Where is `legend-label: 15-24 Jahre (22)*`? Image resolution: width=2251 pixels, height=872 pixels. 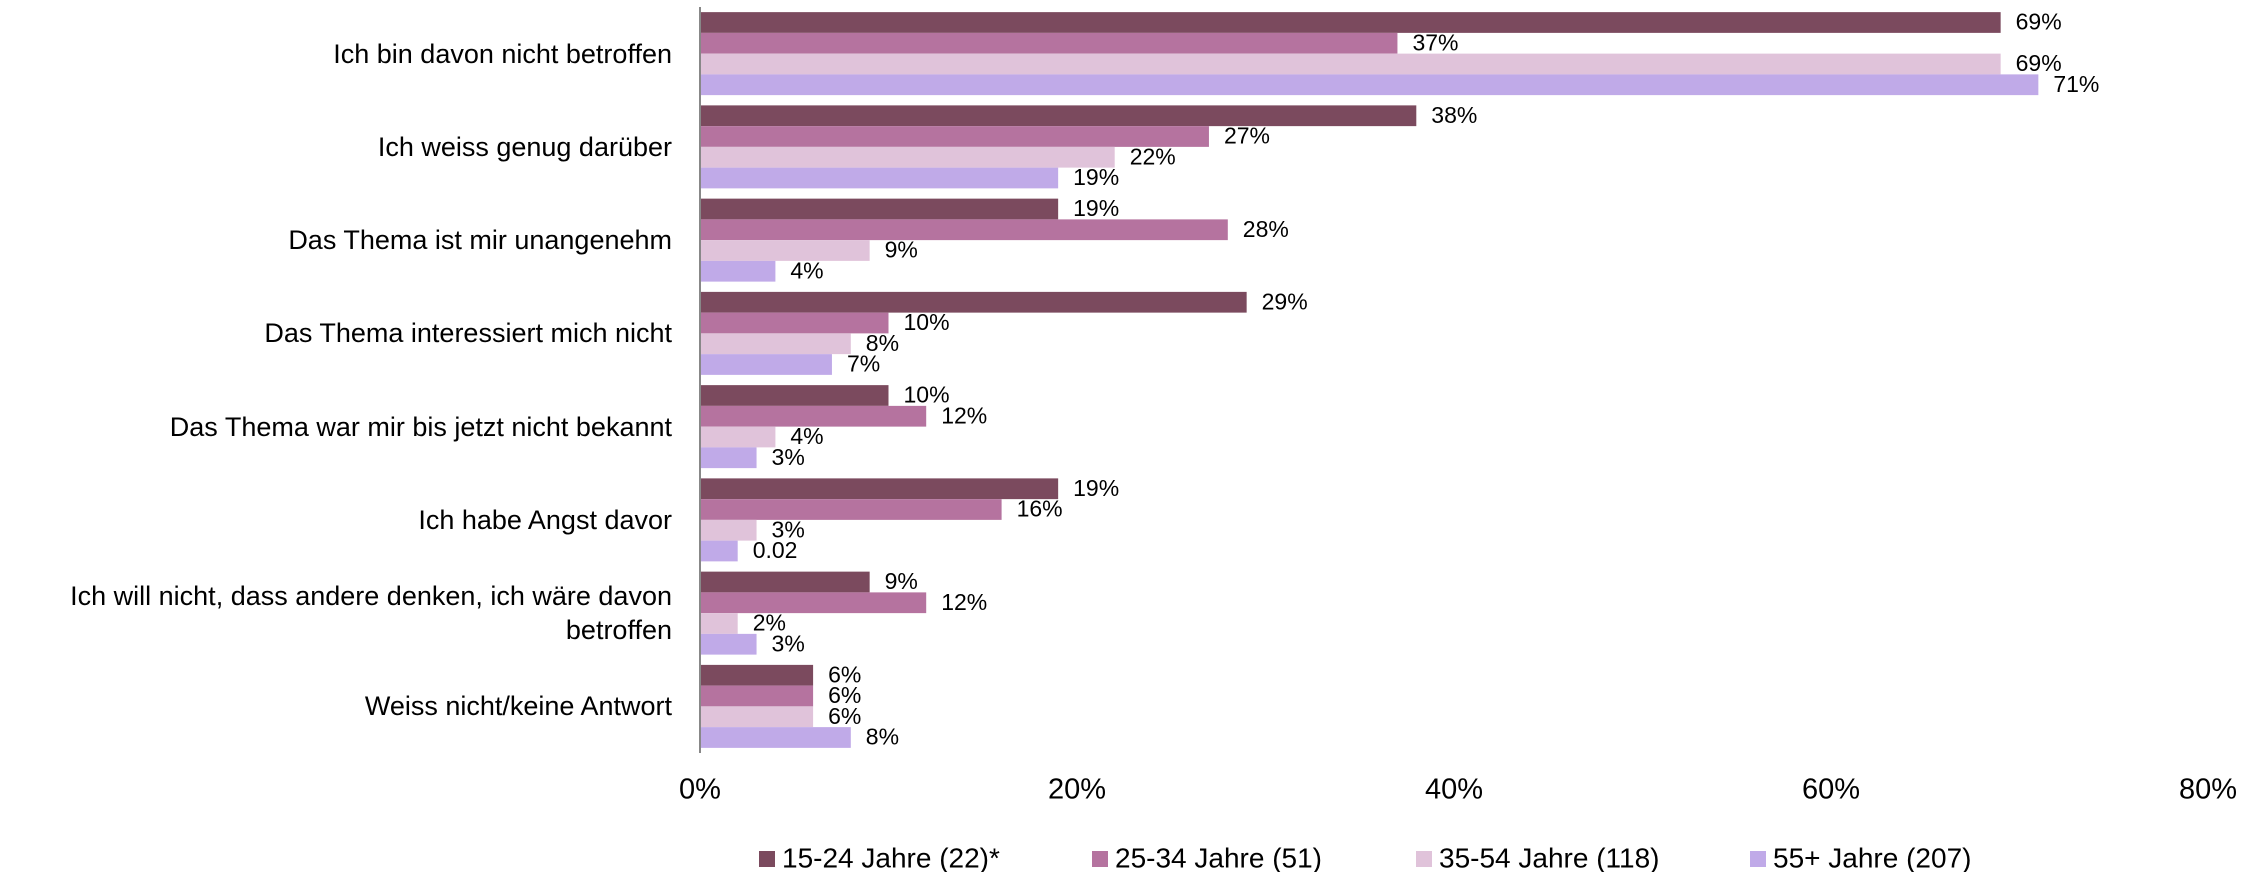
legend-label: 15-24 Jahre (22)* is located at coordinates (891, 857).